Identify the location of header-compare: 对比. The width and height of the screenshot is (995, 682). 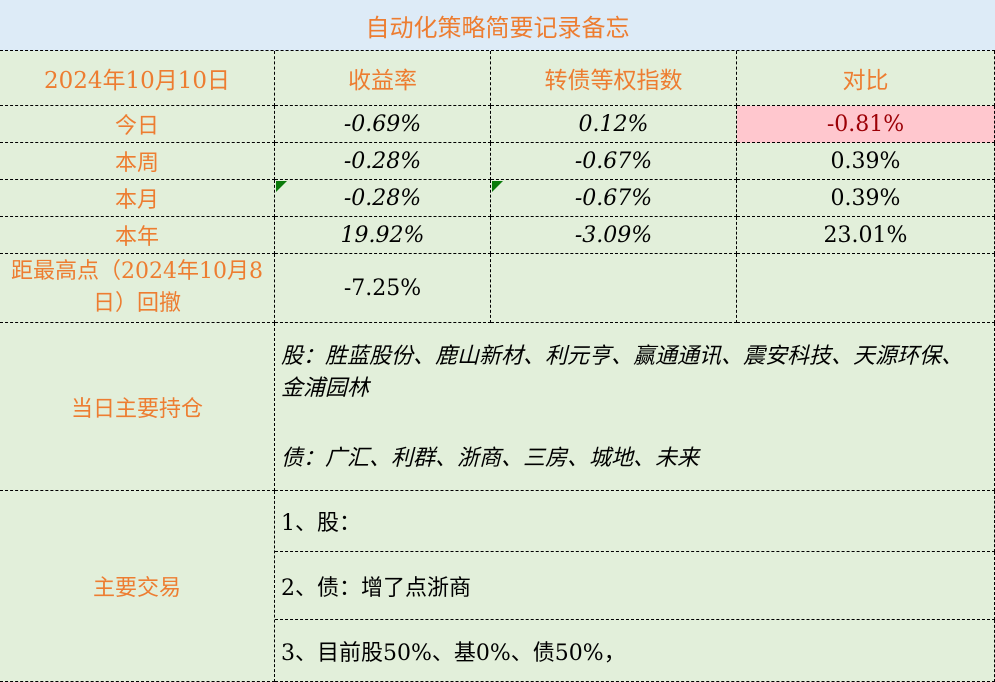
(866, 78).